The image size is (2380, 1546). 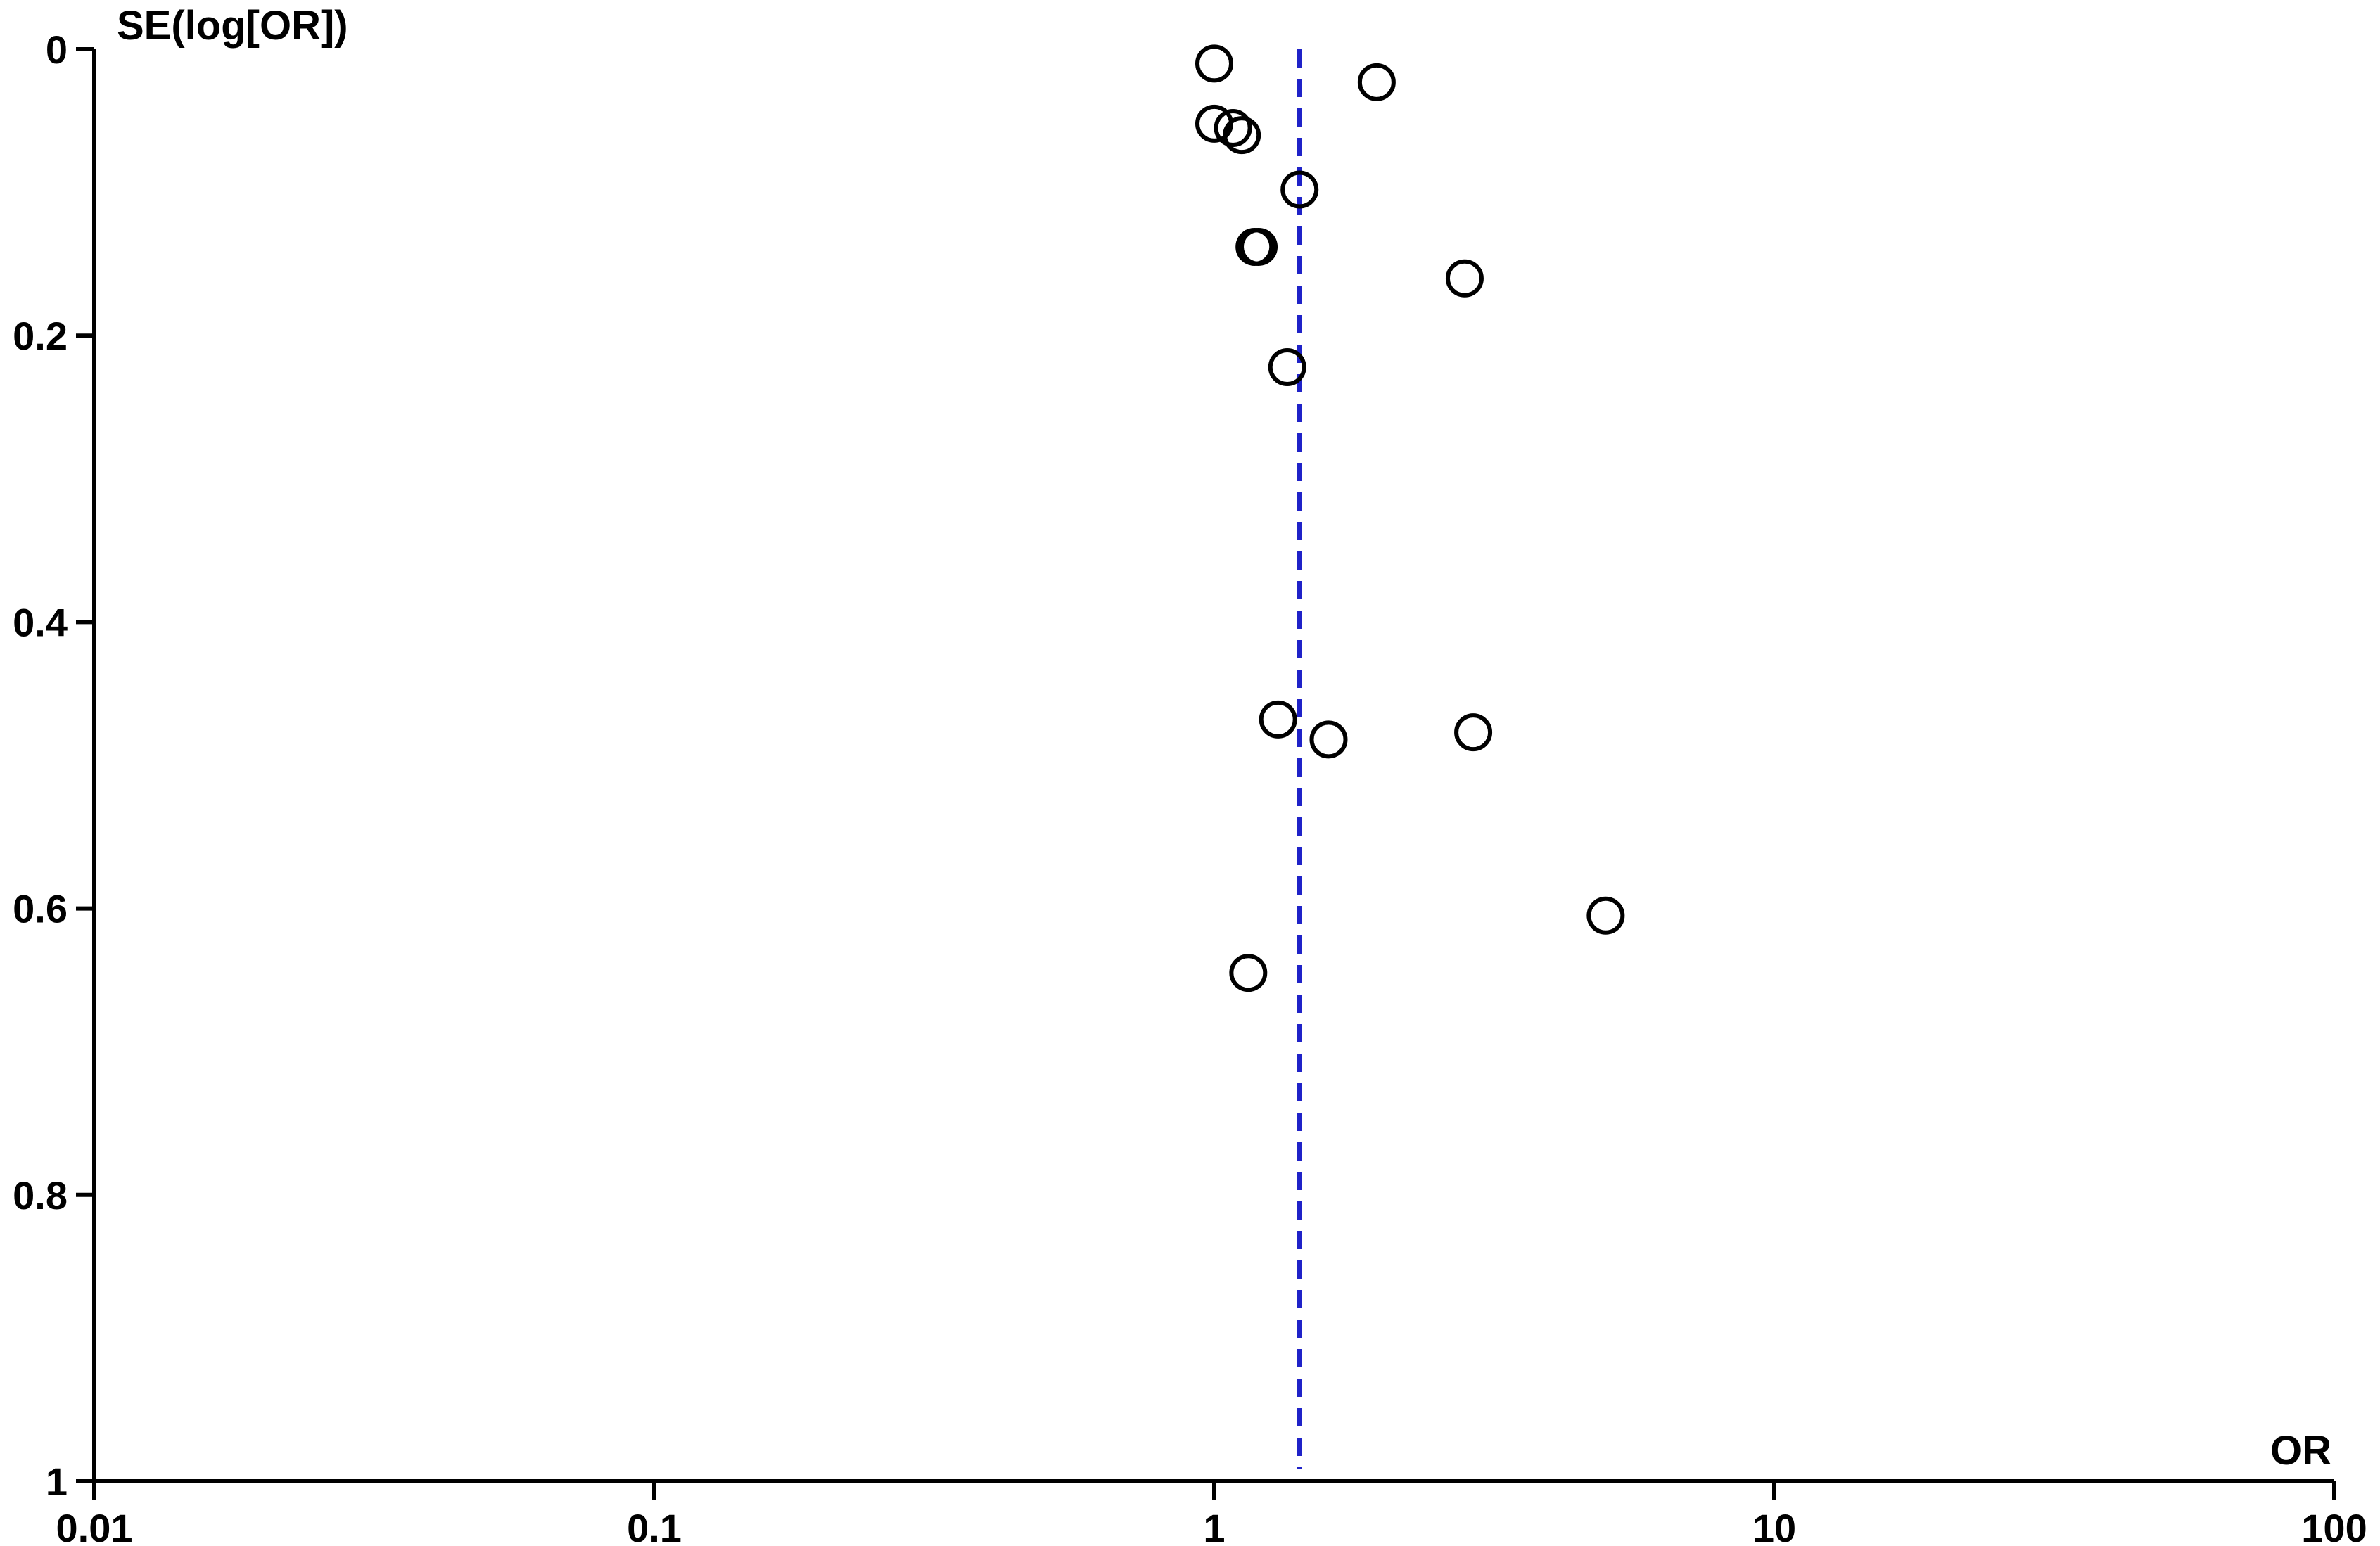 What do you see at coordinates (1774, 1526) in the screenshot?
I see `x-tick-label: 10` at bounding box center [1774, 1526].